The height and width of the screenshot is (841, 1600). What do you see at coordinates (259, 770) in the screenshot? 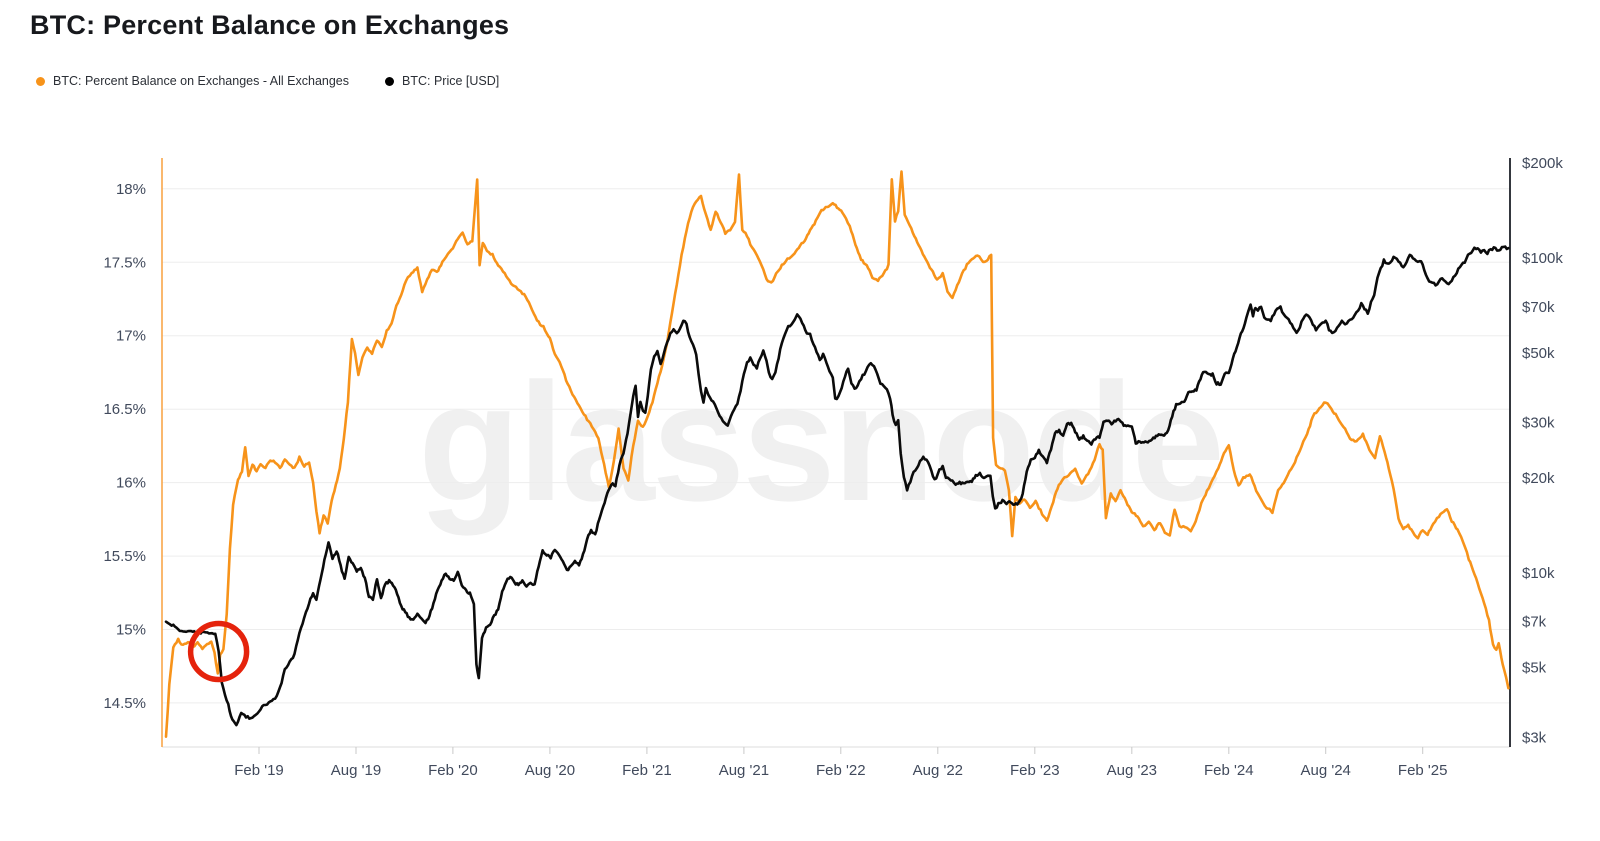
I see `x-axis-tick-label: Feb '19` at bounding box center [259, 770].